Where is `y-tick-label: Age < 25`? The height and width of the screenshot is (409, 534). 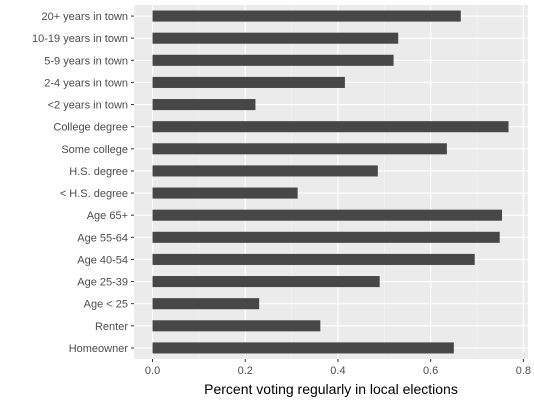 y-tick-label: Age < 25 is located at coordinates (106, 305).